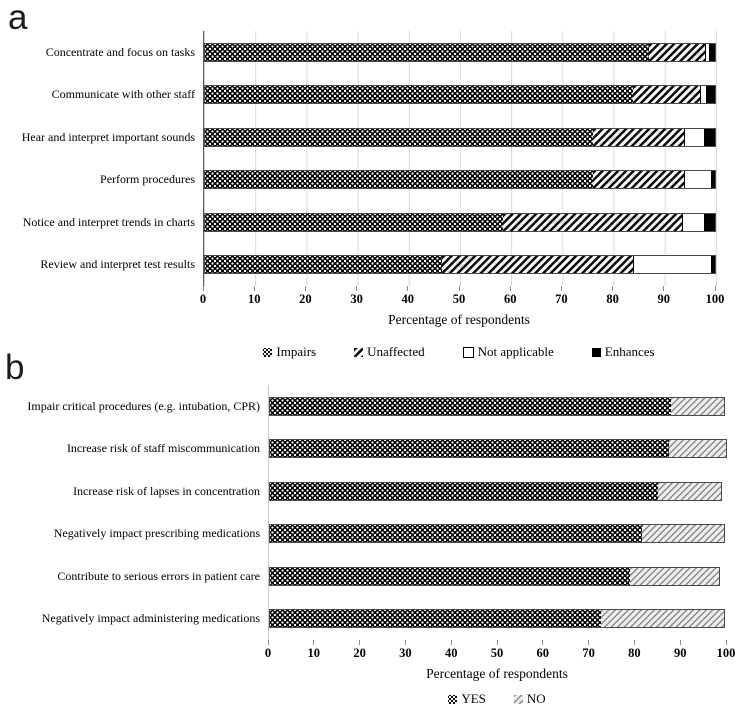  What do you see at coordinates (296, 351) in the screenshot?
I see `legend-label: Impairs` at bounding box center [296, 351].